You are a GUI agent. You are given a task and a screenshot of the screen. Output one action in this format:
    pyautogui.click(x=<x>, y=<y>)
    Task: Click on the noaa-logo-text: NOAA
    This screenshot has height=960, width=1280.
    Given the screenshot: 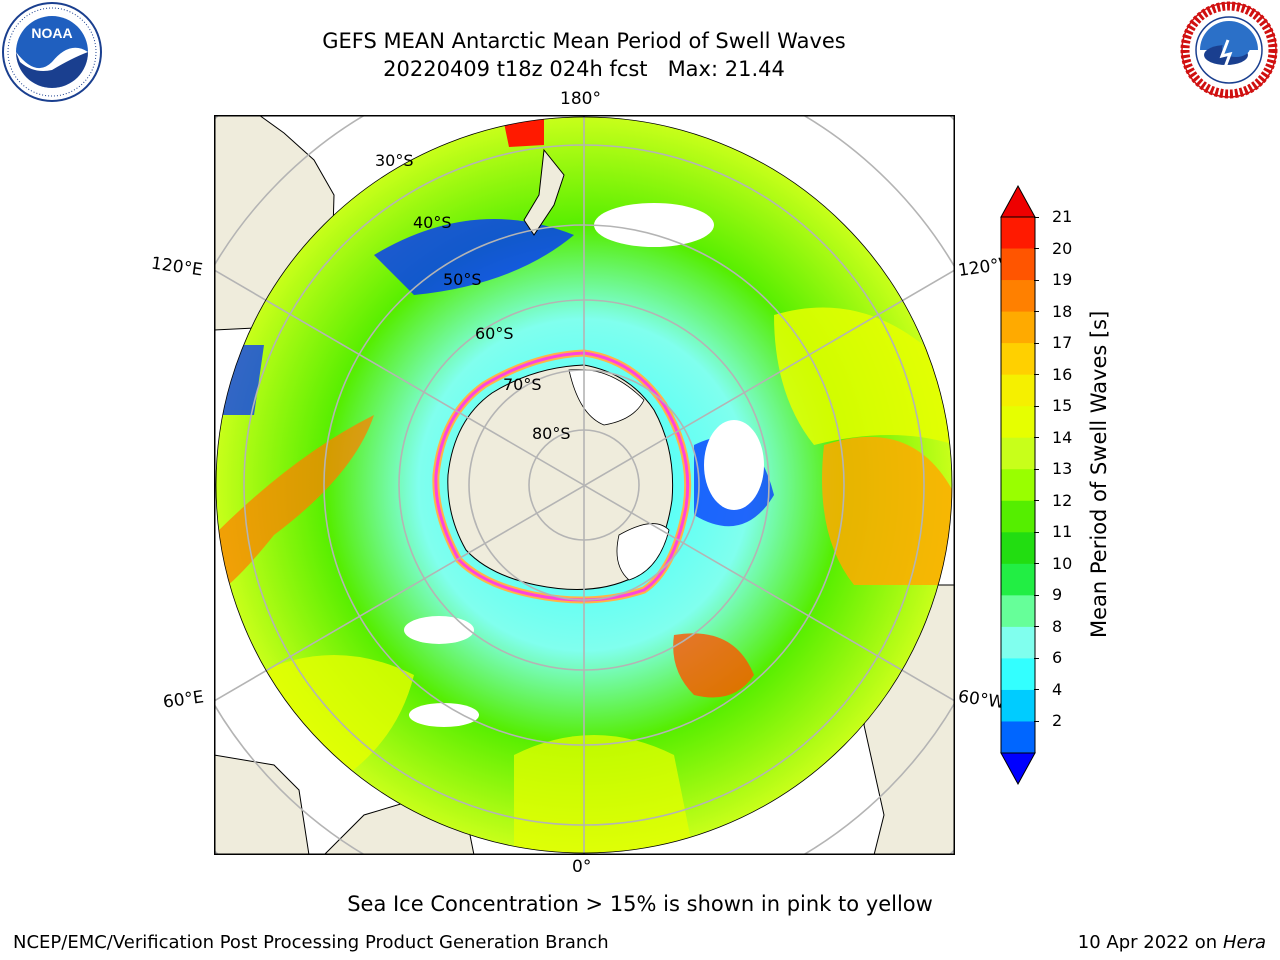 What is the action you would take?
    pyautogui.click(x=51, y=33)
    